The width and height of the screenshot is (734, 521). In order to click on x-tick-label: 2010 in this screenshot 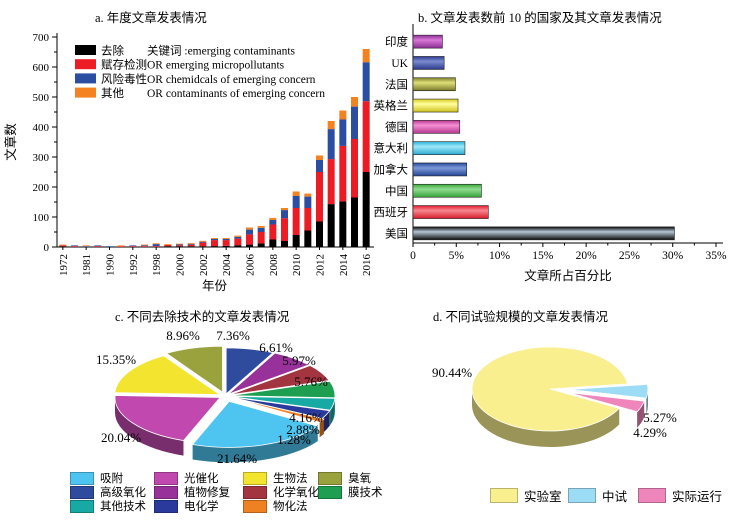, I will do `click(297, 265)`.